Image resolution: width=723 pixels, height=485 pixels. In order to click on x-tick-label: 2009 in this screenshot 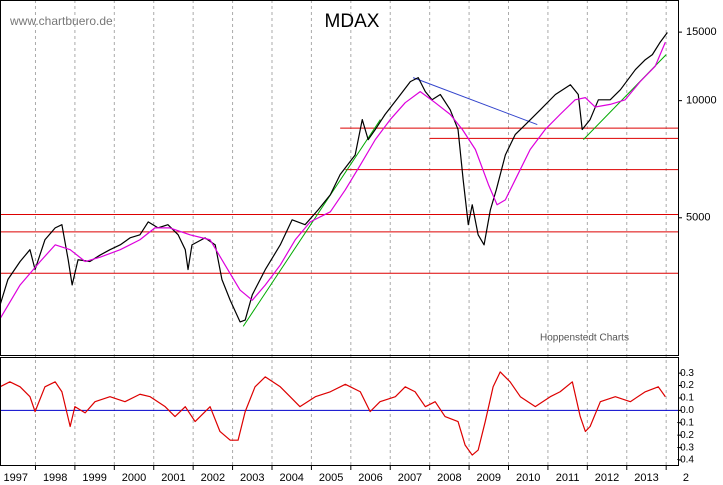, I will do `click(489, 478)`.